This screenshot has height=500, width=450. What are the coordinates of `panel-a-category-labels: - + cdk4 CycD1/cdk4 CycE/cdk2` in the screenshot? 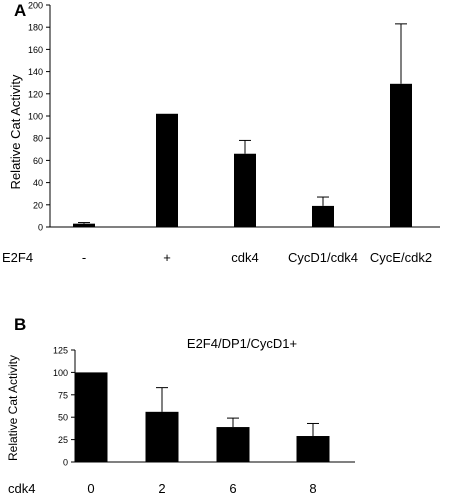 It's located at (257, 257).